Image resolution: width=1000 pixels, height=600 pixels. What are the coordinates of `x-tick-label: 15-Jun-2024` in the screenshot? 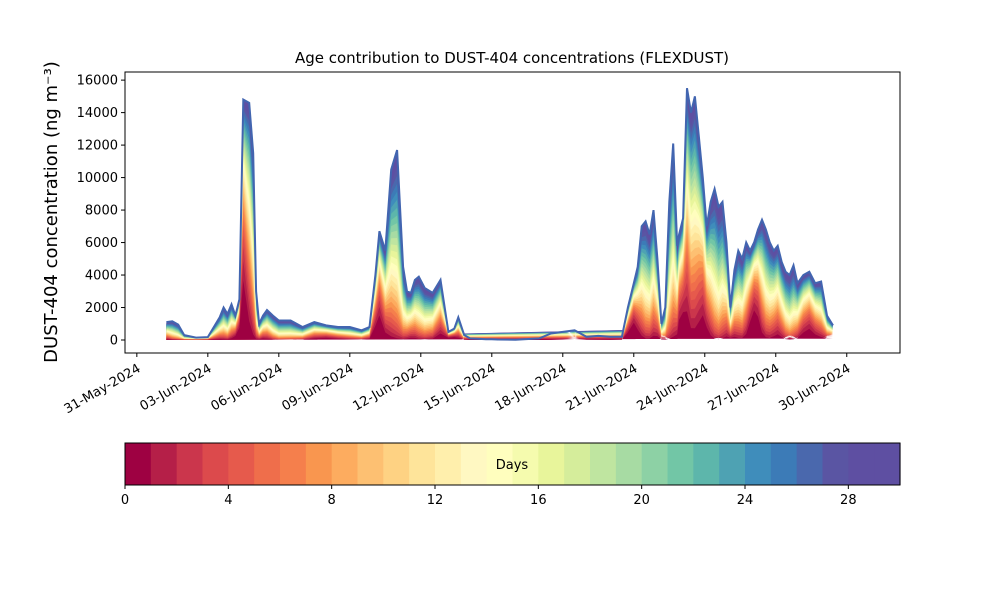 It's located at (460, 387).